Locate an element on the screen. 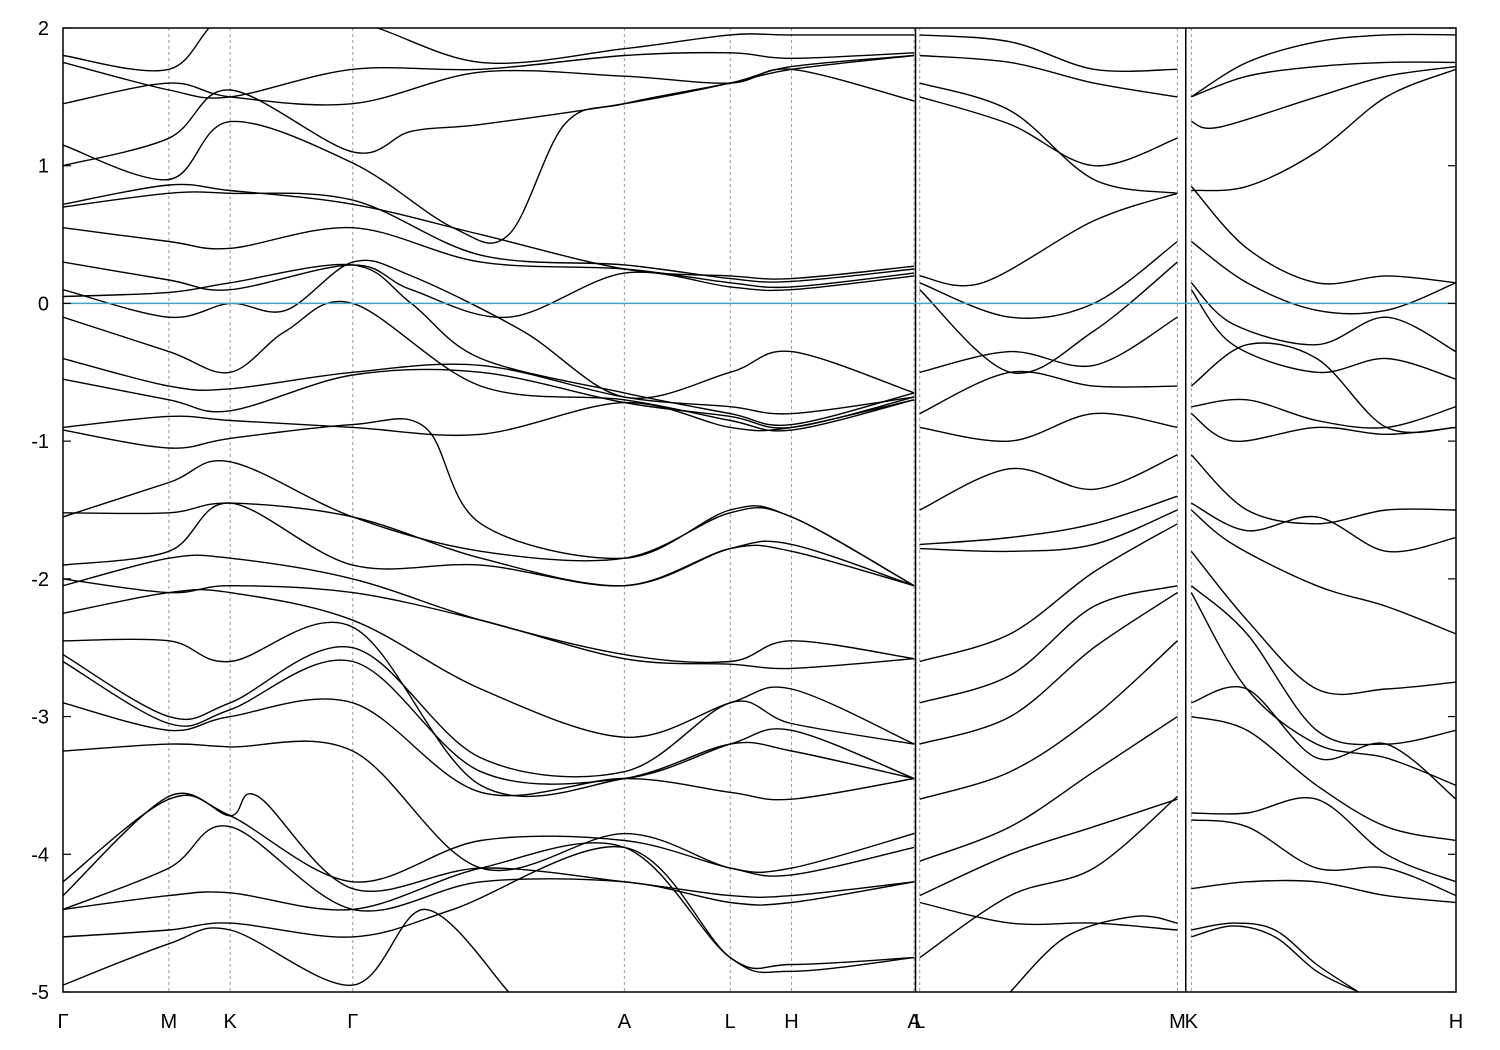 The width and height of the screenshot is (1500, 1050). y-tick-label: 1 is located at coordinates (43, 167).